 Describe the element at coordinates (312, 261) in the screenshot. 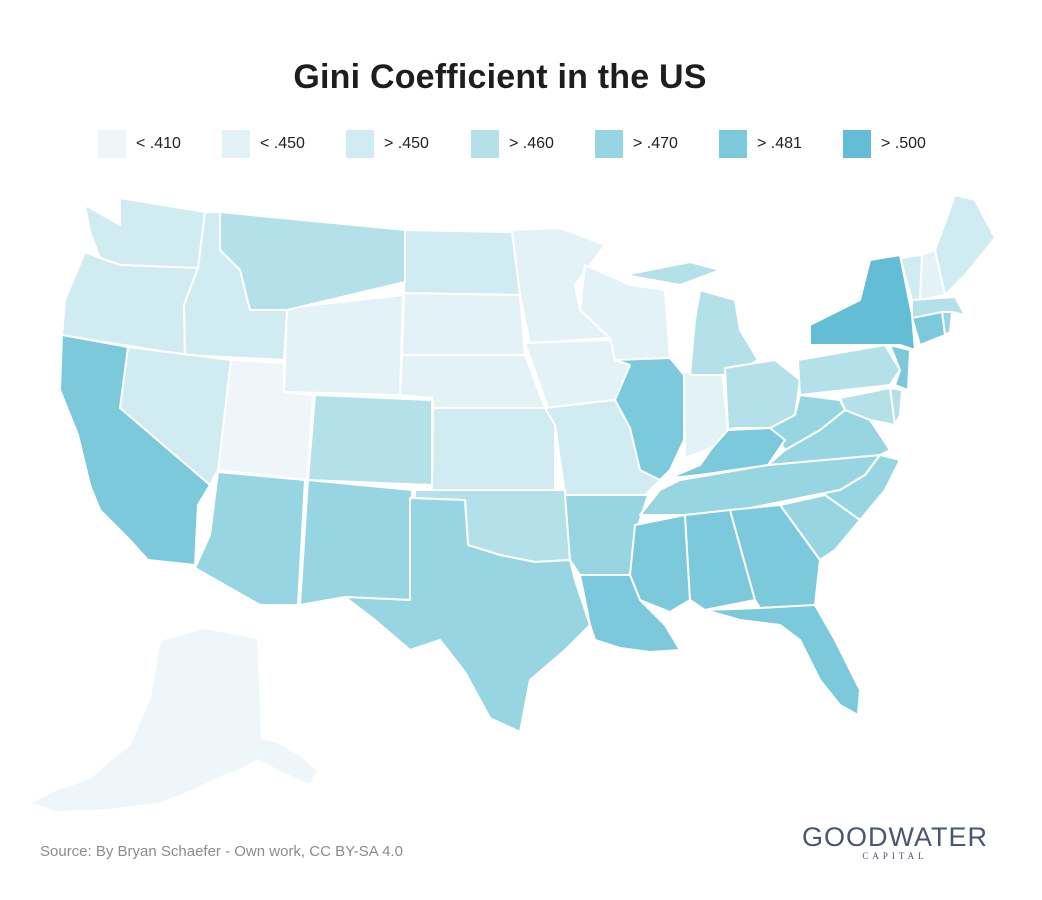

I see `state-montana: Montana` at that location.